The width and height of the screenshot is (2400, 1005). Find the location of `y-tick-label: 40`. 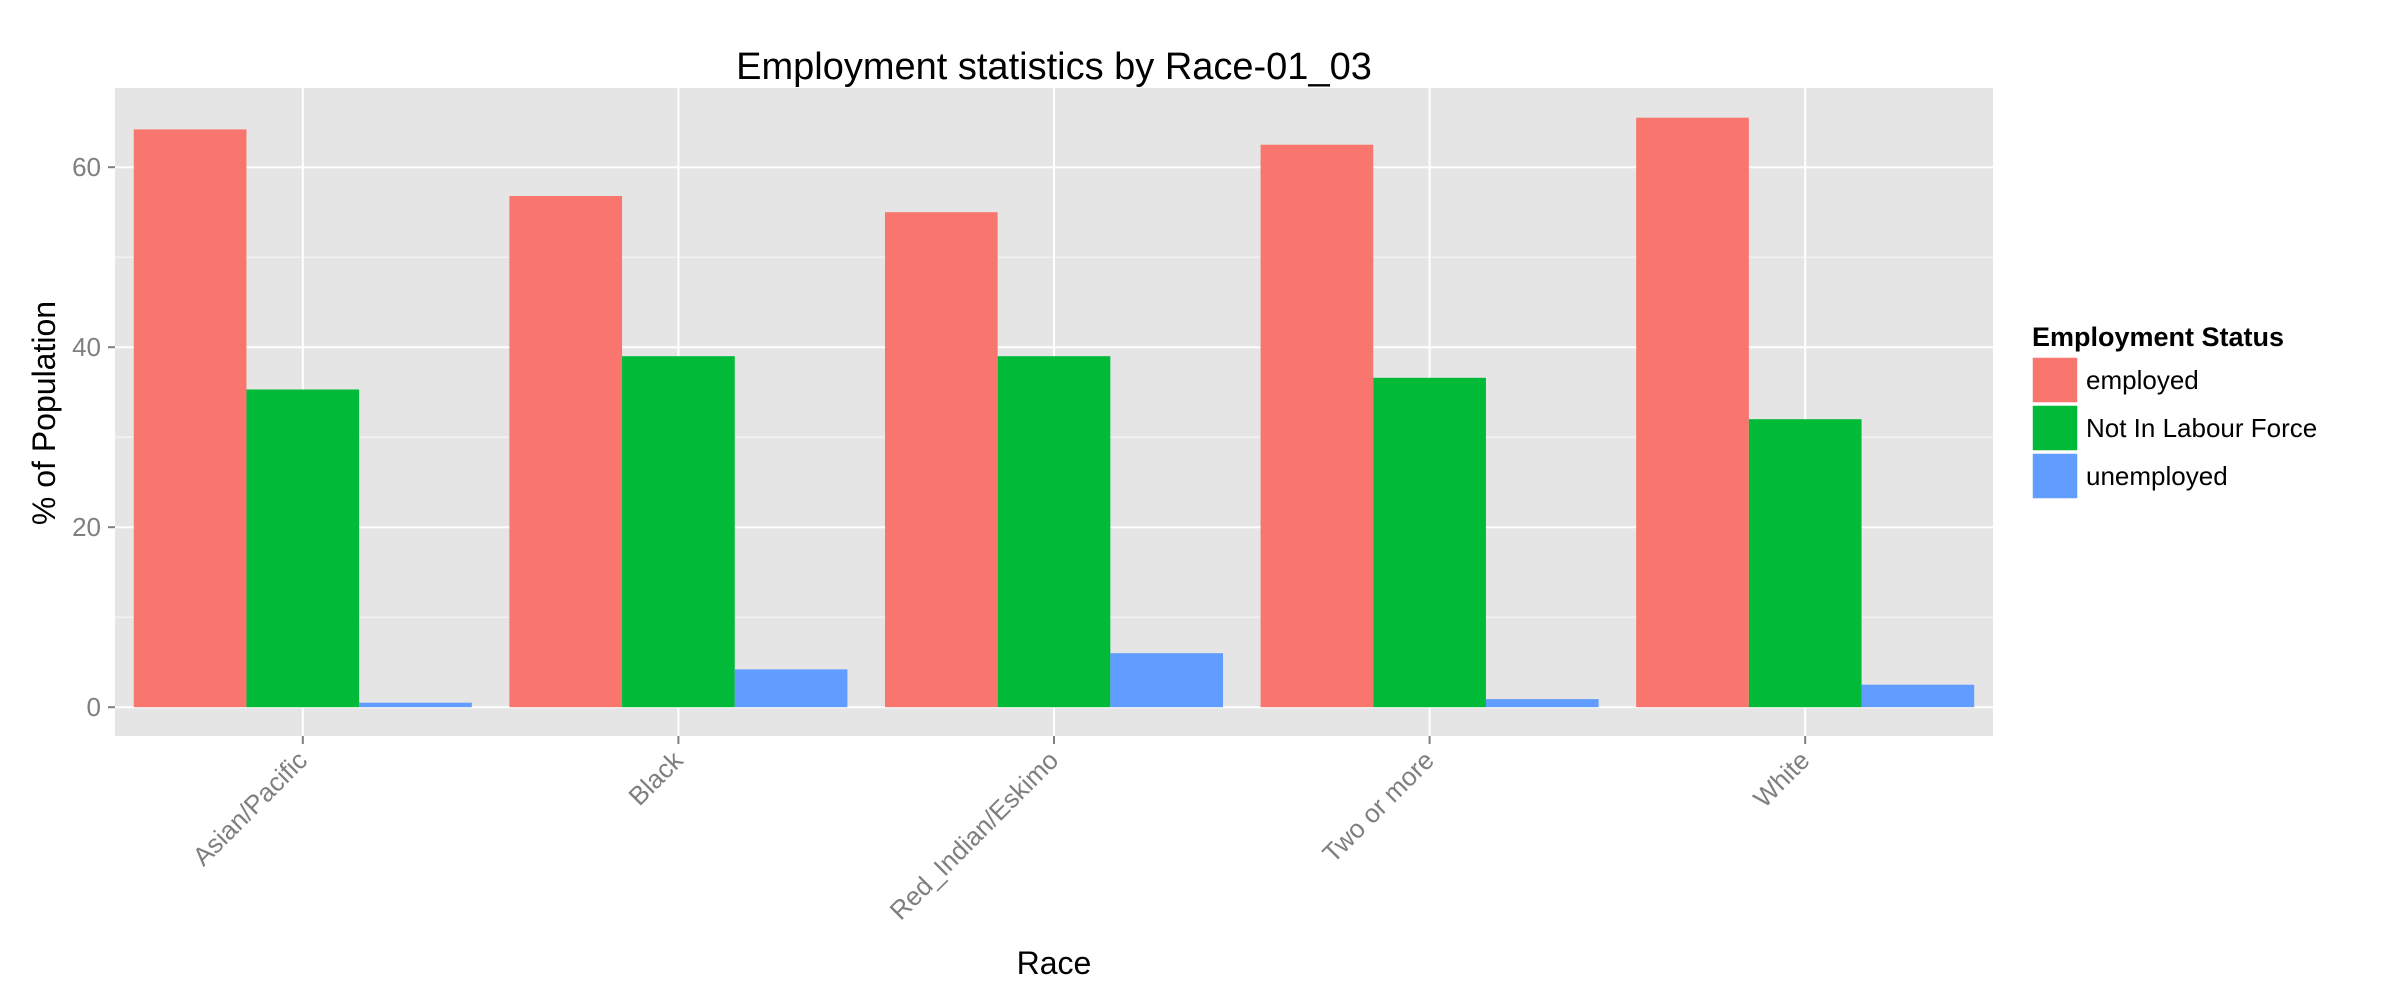

y-tick-label: 40 is located at coordinates (86, 347).